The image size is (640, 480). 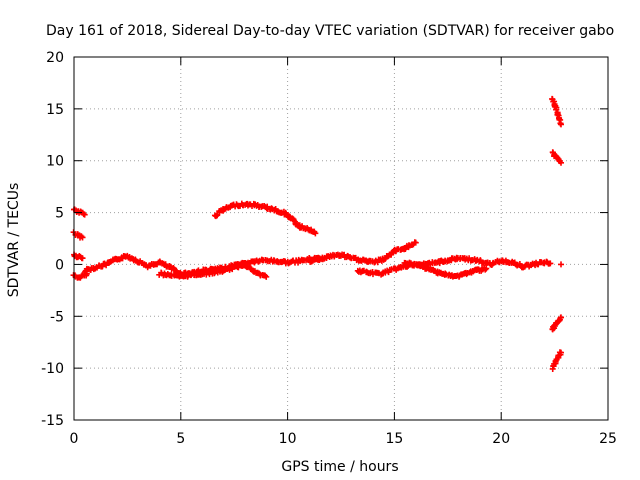 What do you see at coordinates (55, 58) in the screenshot?
I see `y-tick-label: 20` at bounding box center [55, 58].